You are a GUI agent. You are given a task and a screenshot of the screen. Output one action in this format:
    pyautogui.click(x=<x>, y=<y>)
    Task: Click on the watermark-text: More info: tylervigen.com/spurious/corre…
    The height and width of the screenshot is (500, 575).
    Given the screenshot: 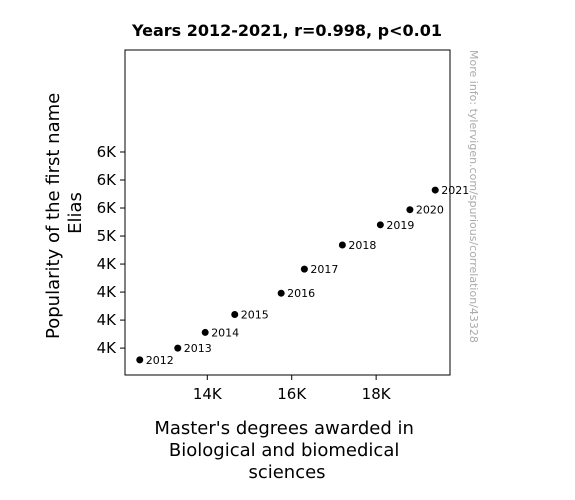 What is the action you would take?
    pyautogui.click(x=473, y=196)
    